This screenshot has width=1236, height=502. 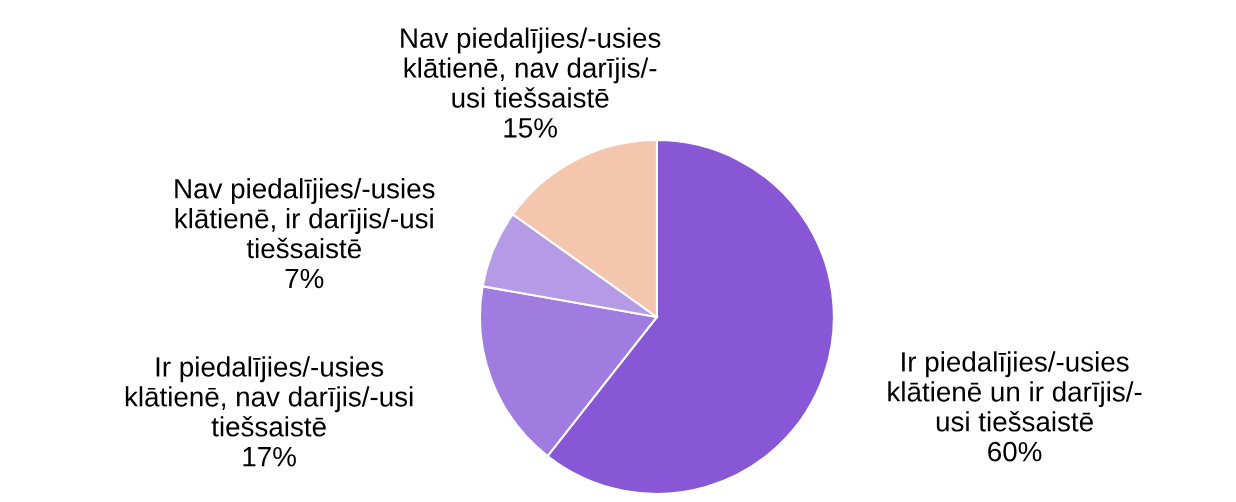 I want to click on data-label: 7%, so click(x=304, y=278).